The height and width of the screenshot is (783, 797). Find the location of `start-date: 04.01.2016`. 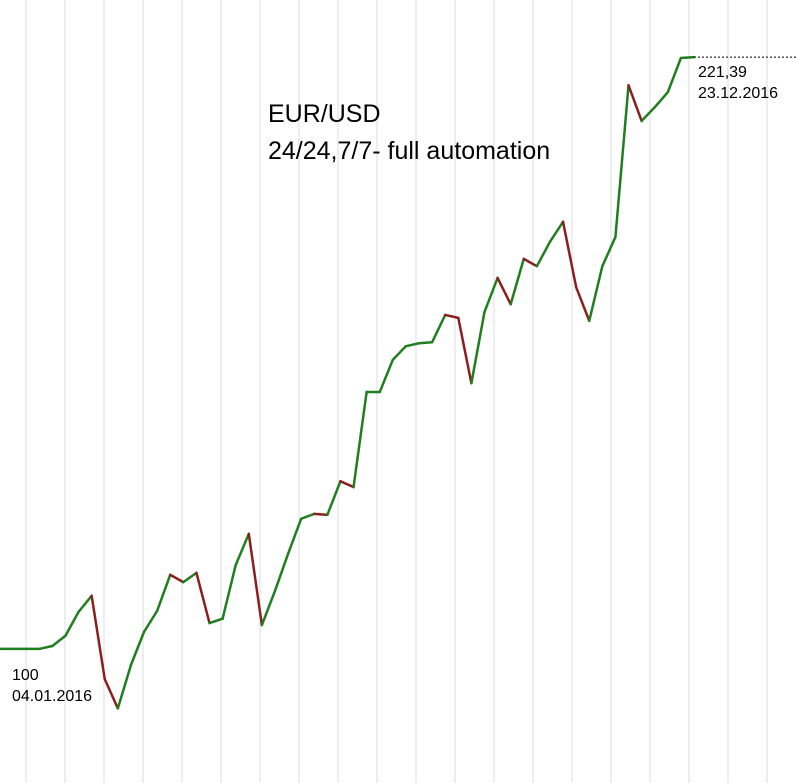

start-date: 04.01.2016 is located at coordinates (52, 696).